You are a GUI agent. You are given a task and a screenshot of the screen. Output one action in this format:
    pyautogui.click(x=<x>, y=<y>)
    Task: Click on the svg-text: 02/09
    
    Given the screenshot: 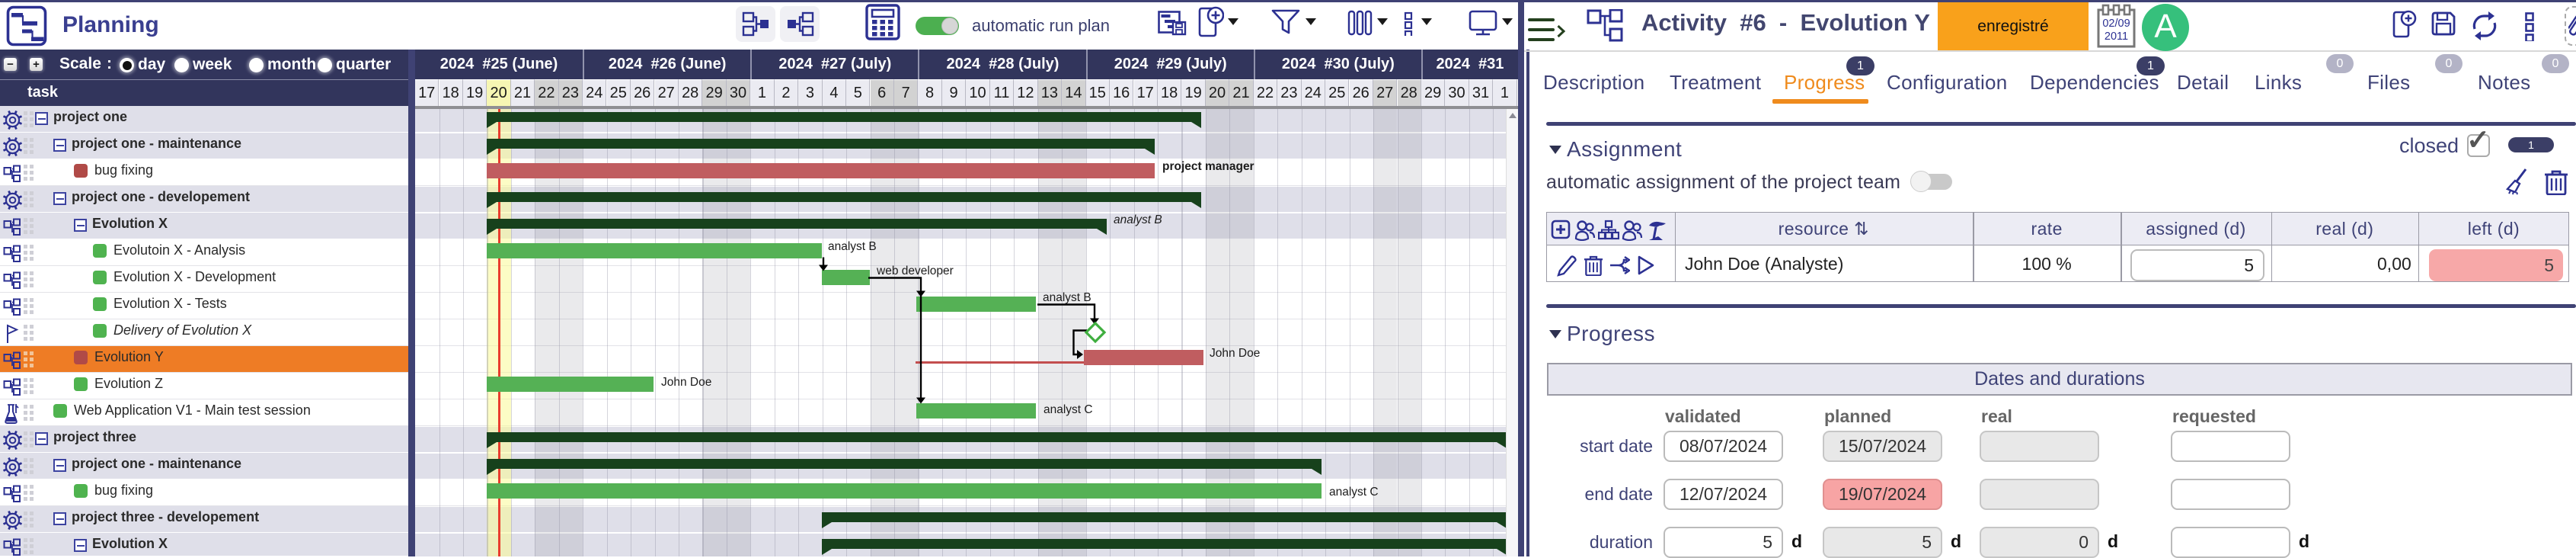 What is the action you would take?
    pyautogui.click(x=2116, y=24)
    